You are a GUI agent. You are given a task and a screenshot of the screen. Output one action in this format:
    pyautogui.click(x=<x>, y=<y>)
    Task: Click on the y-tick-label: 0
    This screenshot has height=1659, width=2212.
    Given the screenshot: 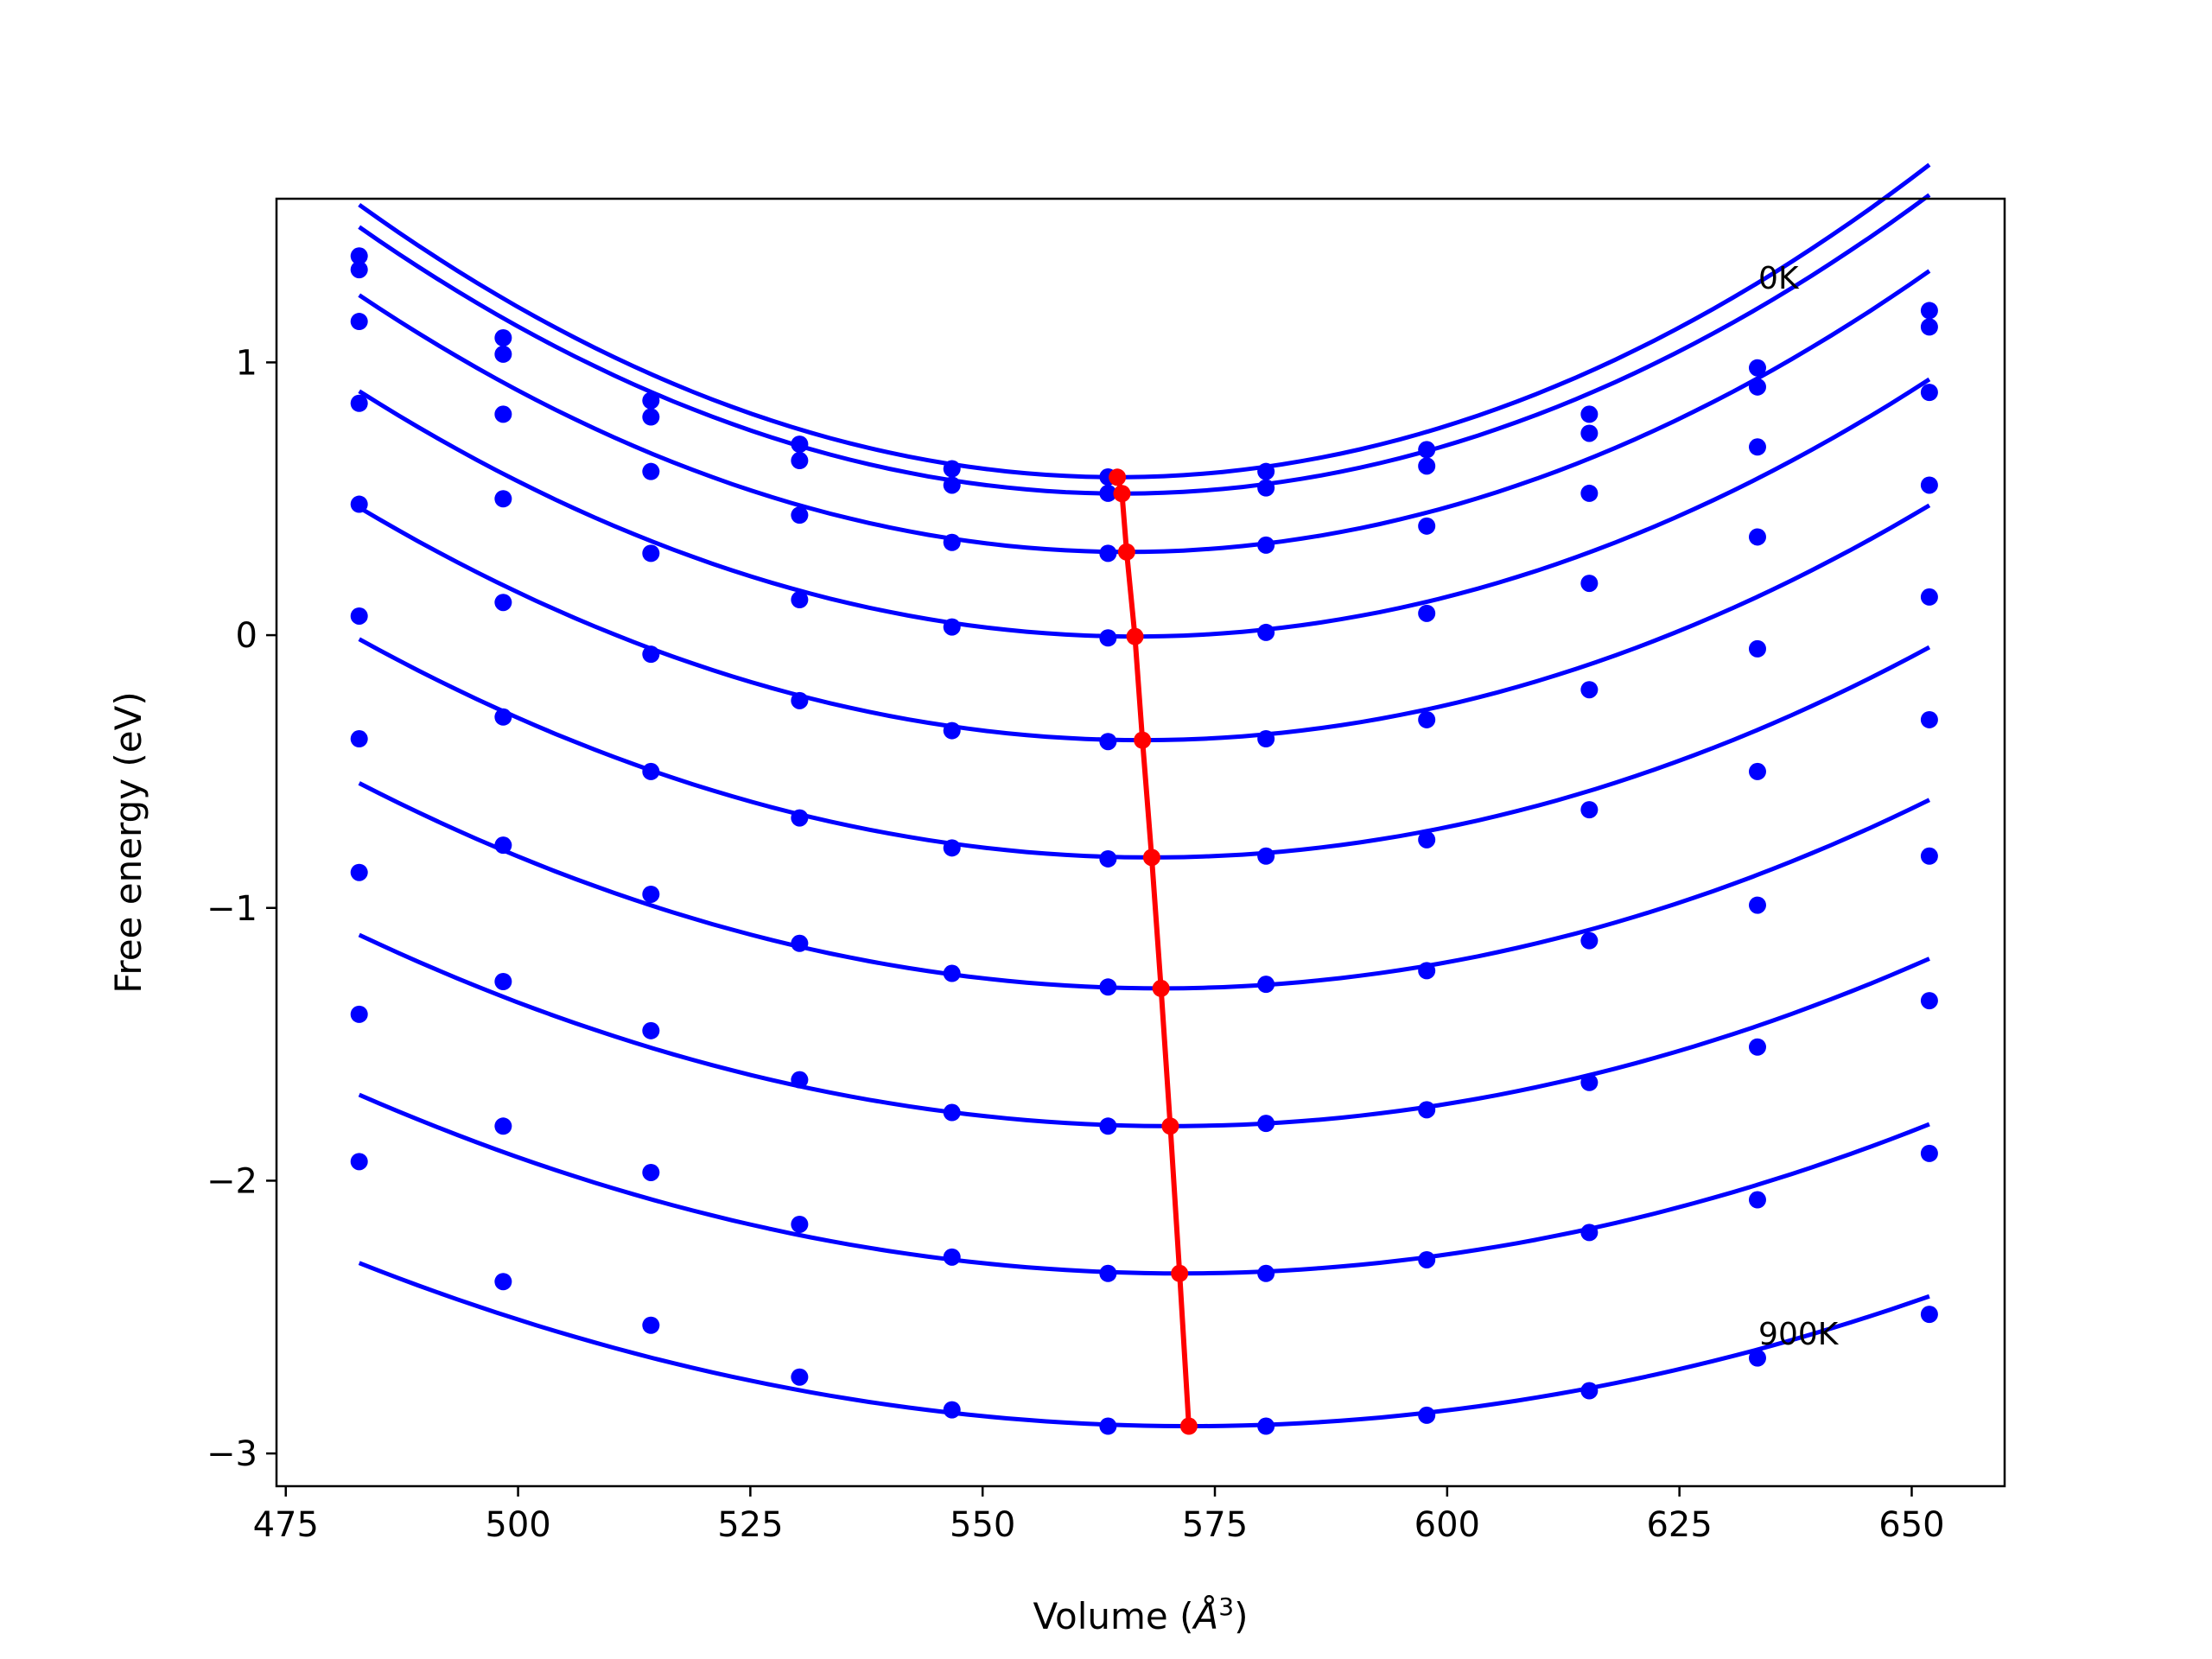 What is the action you would take?
    pyautogui.click(x=246, y=636)
    